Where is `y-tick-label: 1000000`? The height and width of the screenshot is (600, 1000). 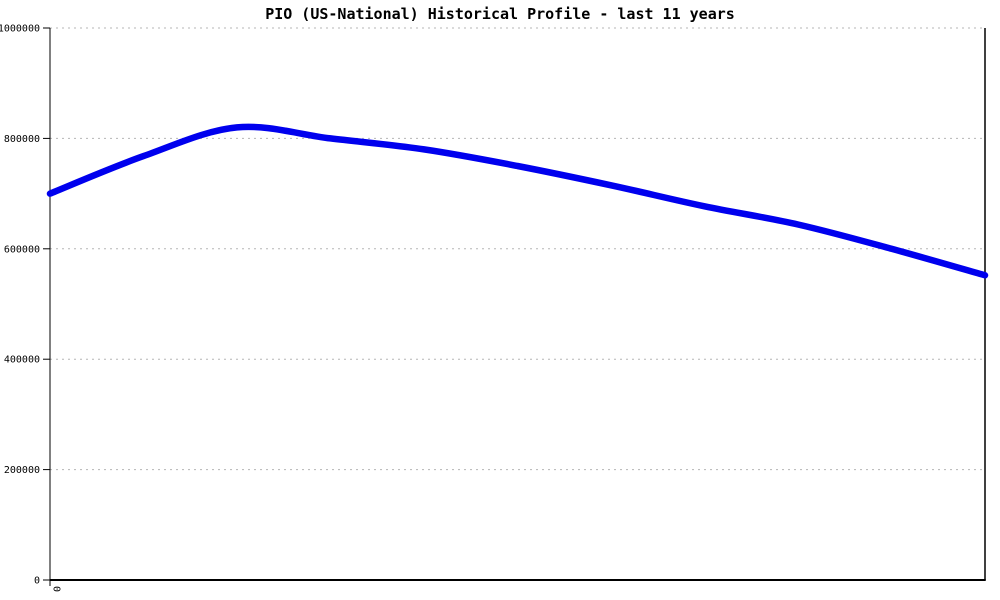
y-tick-label: 1000000 is located at coordinates (20, 29).